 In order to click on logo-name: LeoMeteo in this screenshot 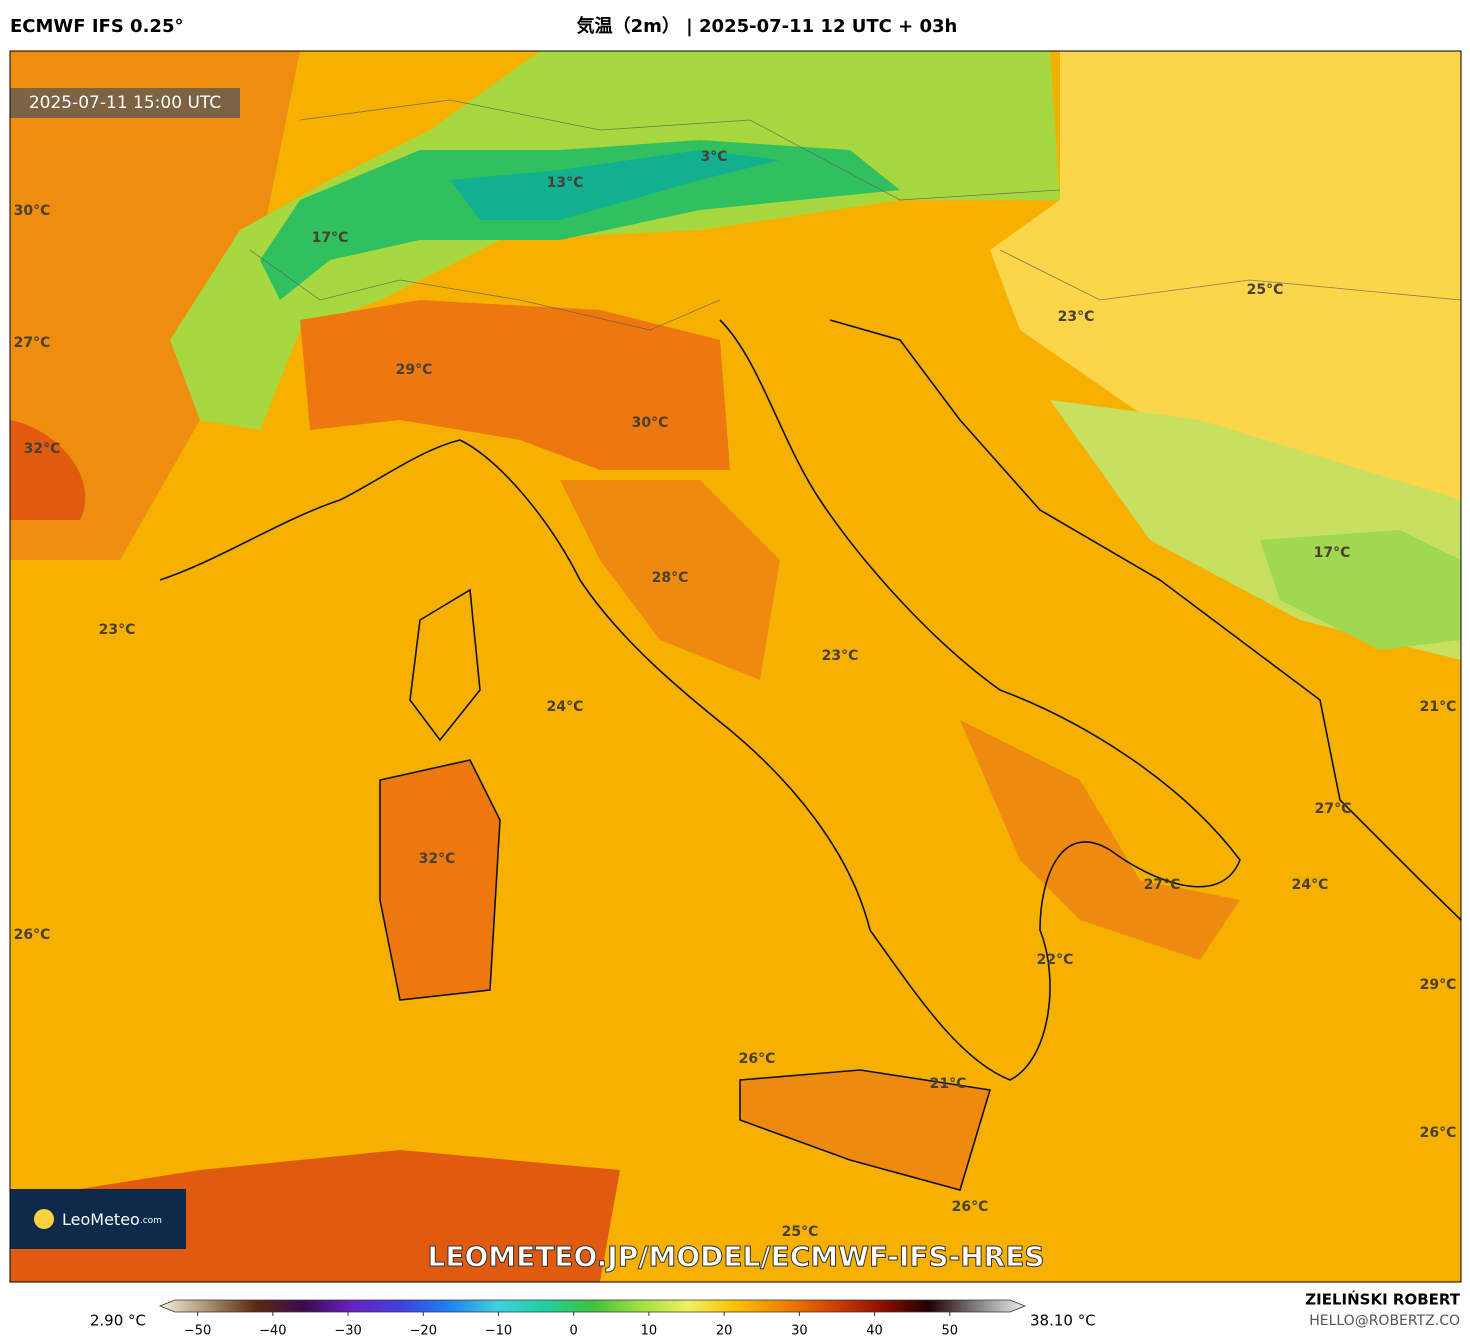, I will do `click(101, 1219)`.